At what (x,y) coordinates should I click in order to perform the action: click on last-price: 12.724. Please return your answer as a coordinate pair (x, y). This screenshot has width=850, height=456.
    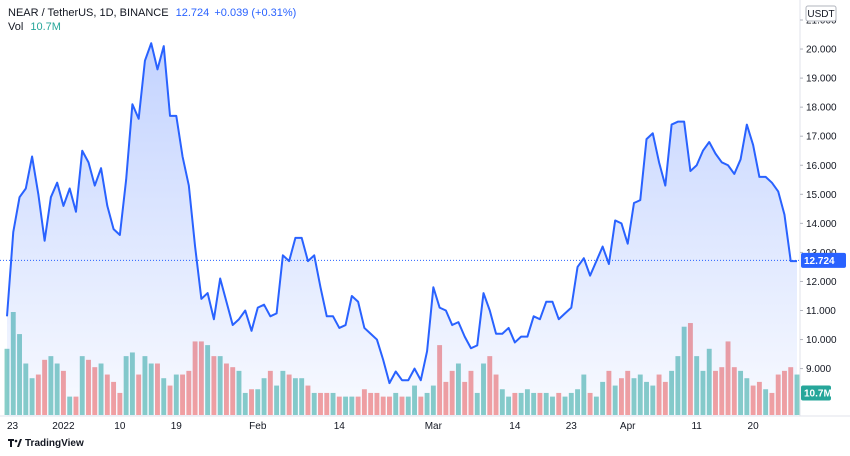
    Looking at the image, I should click on (192, 13).